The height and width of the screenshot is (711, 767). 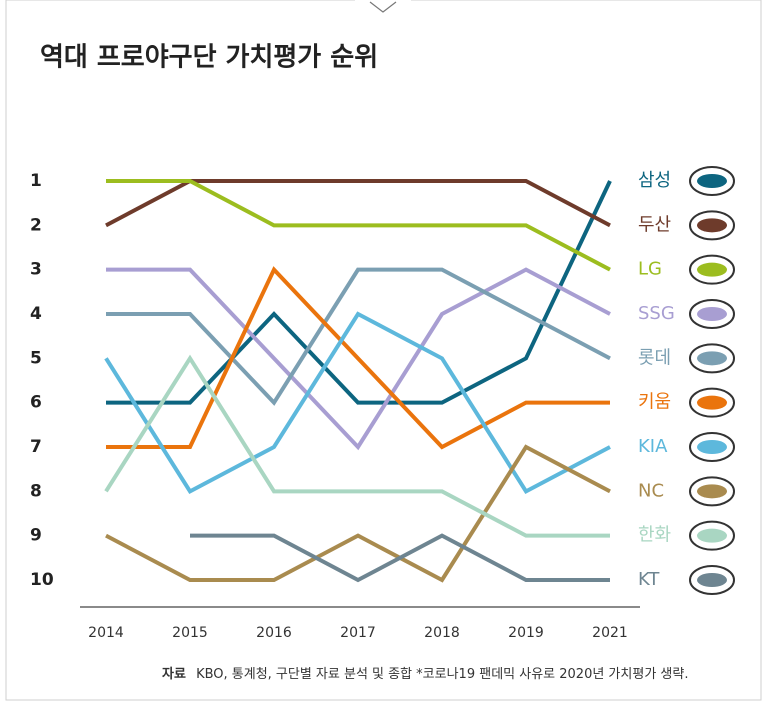 I want to click on y-tick-label: 9, so click(x=36, y=536).